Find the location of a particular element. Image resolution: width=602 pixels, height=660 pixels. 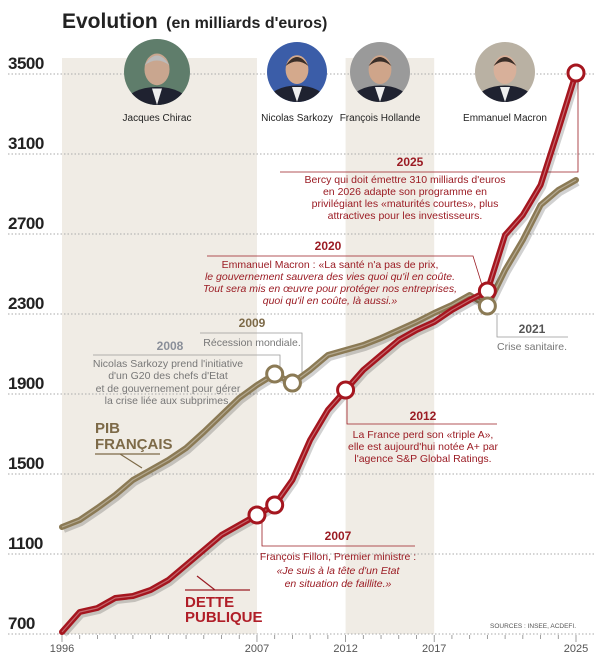

y-tick-label: 1500 is located at coordinates (26, 463).